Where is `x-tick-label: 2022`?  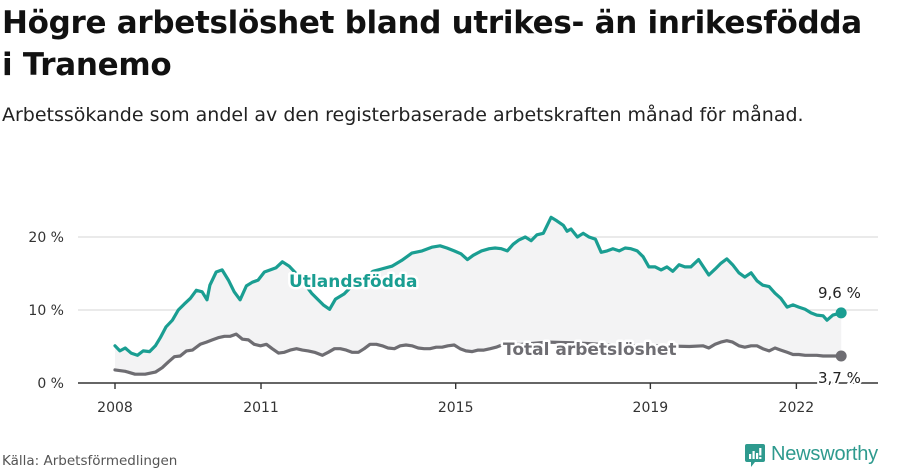 x-tick-label: 2022 is located at coordinates (797, 408).